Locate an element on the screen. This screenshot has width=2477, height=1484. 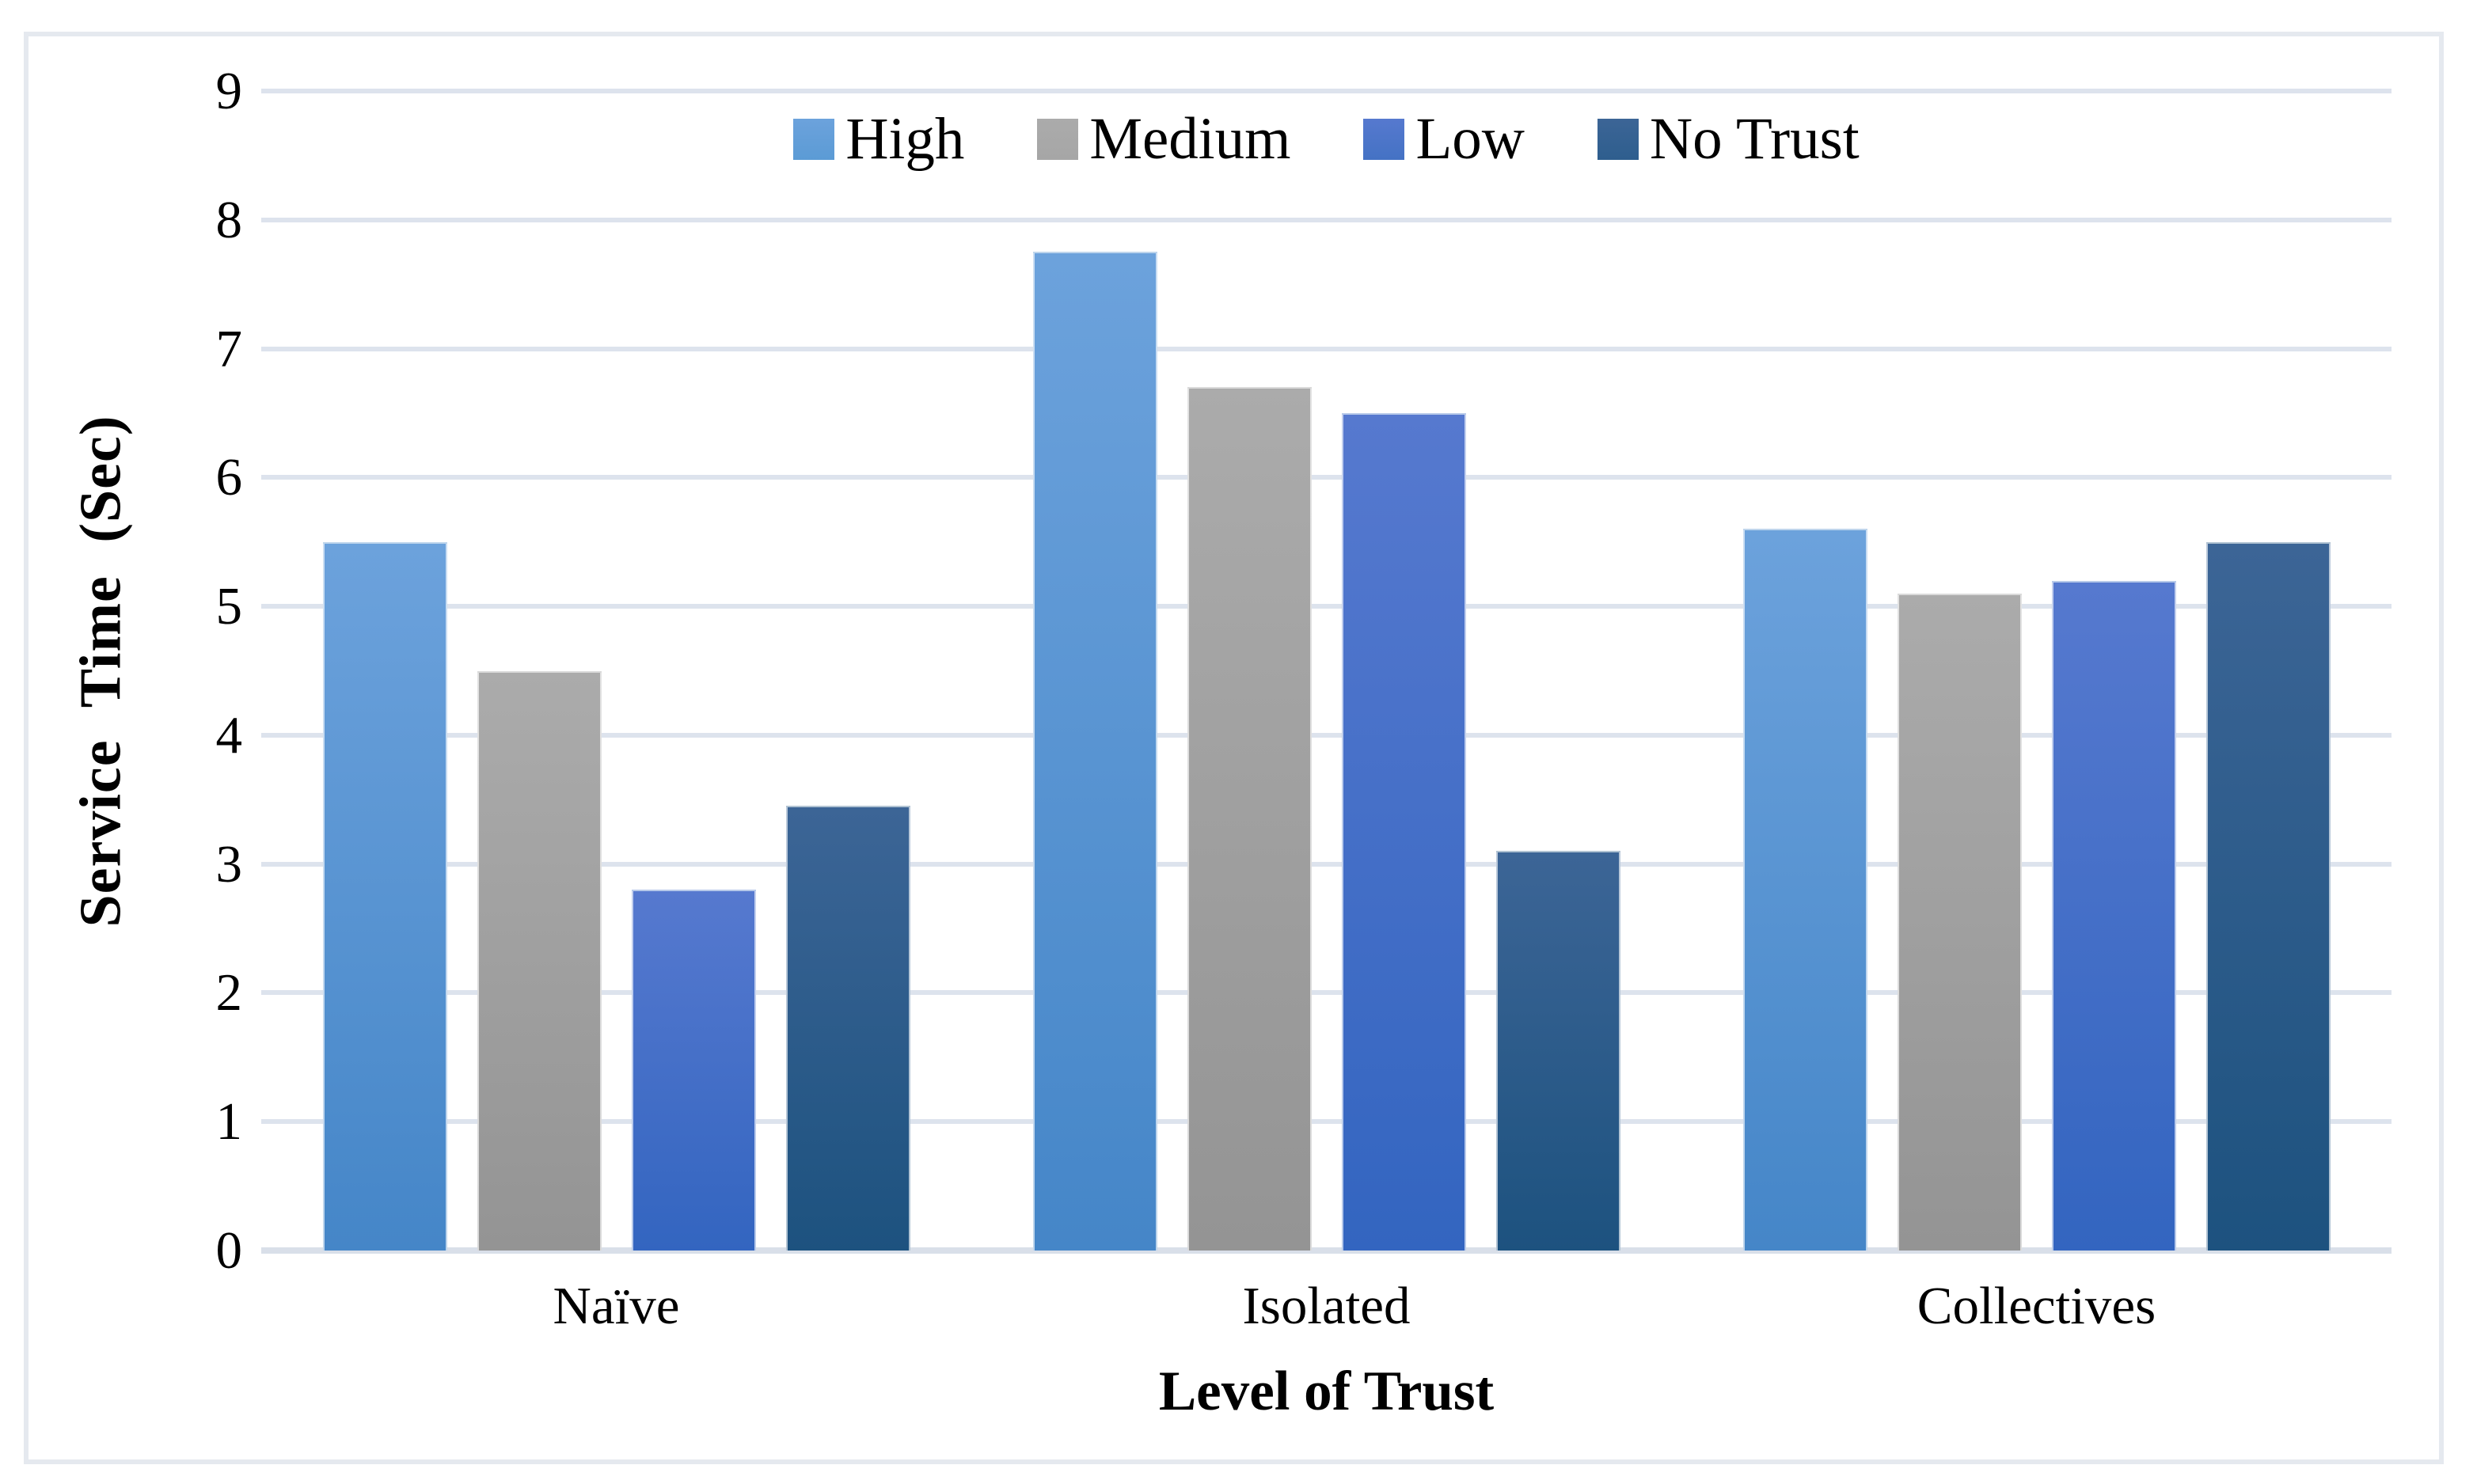
legend-label-low: Low is located at coordinates (1470, 139).